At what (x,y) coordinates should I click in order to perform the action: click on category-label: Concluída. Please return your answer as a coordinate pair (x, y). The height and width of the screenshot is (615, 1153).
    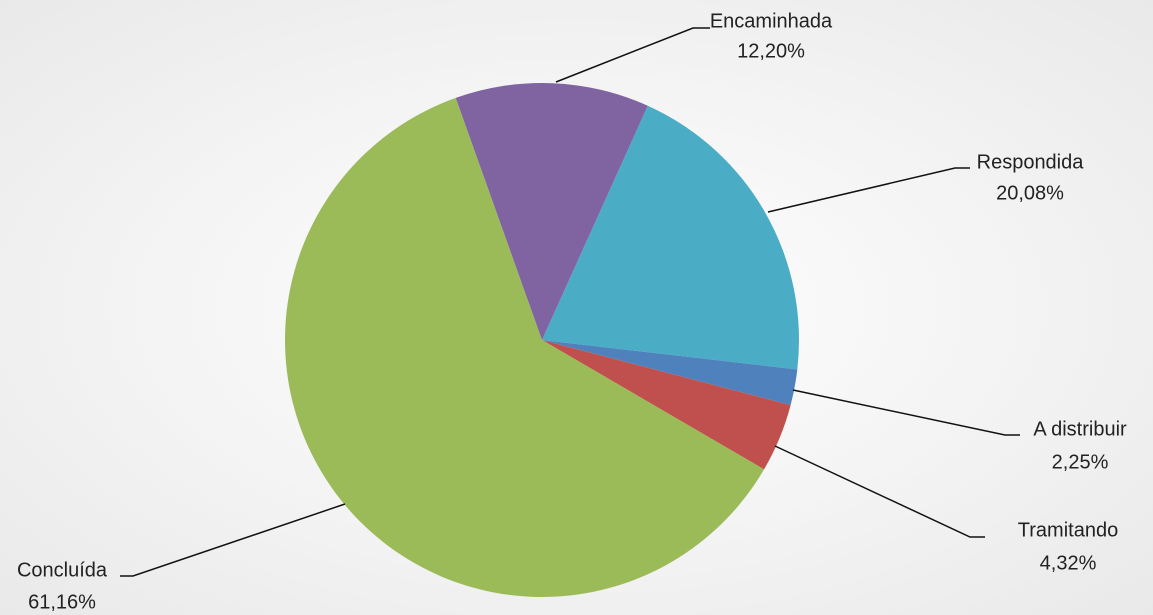
    Looking at the image, I should click on (62, 570).